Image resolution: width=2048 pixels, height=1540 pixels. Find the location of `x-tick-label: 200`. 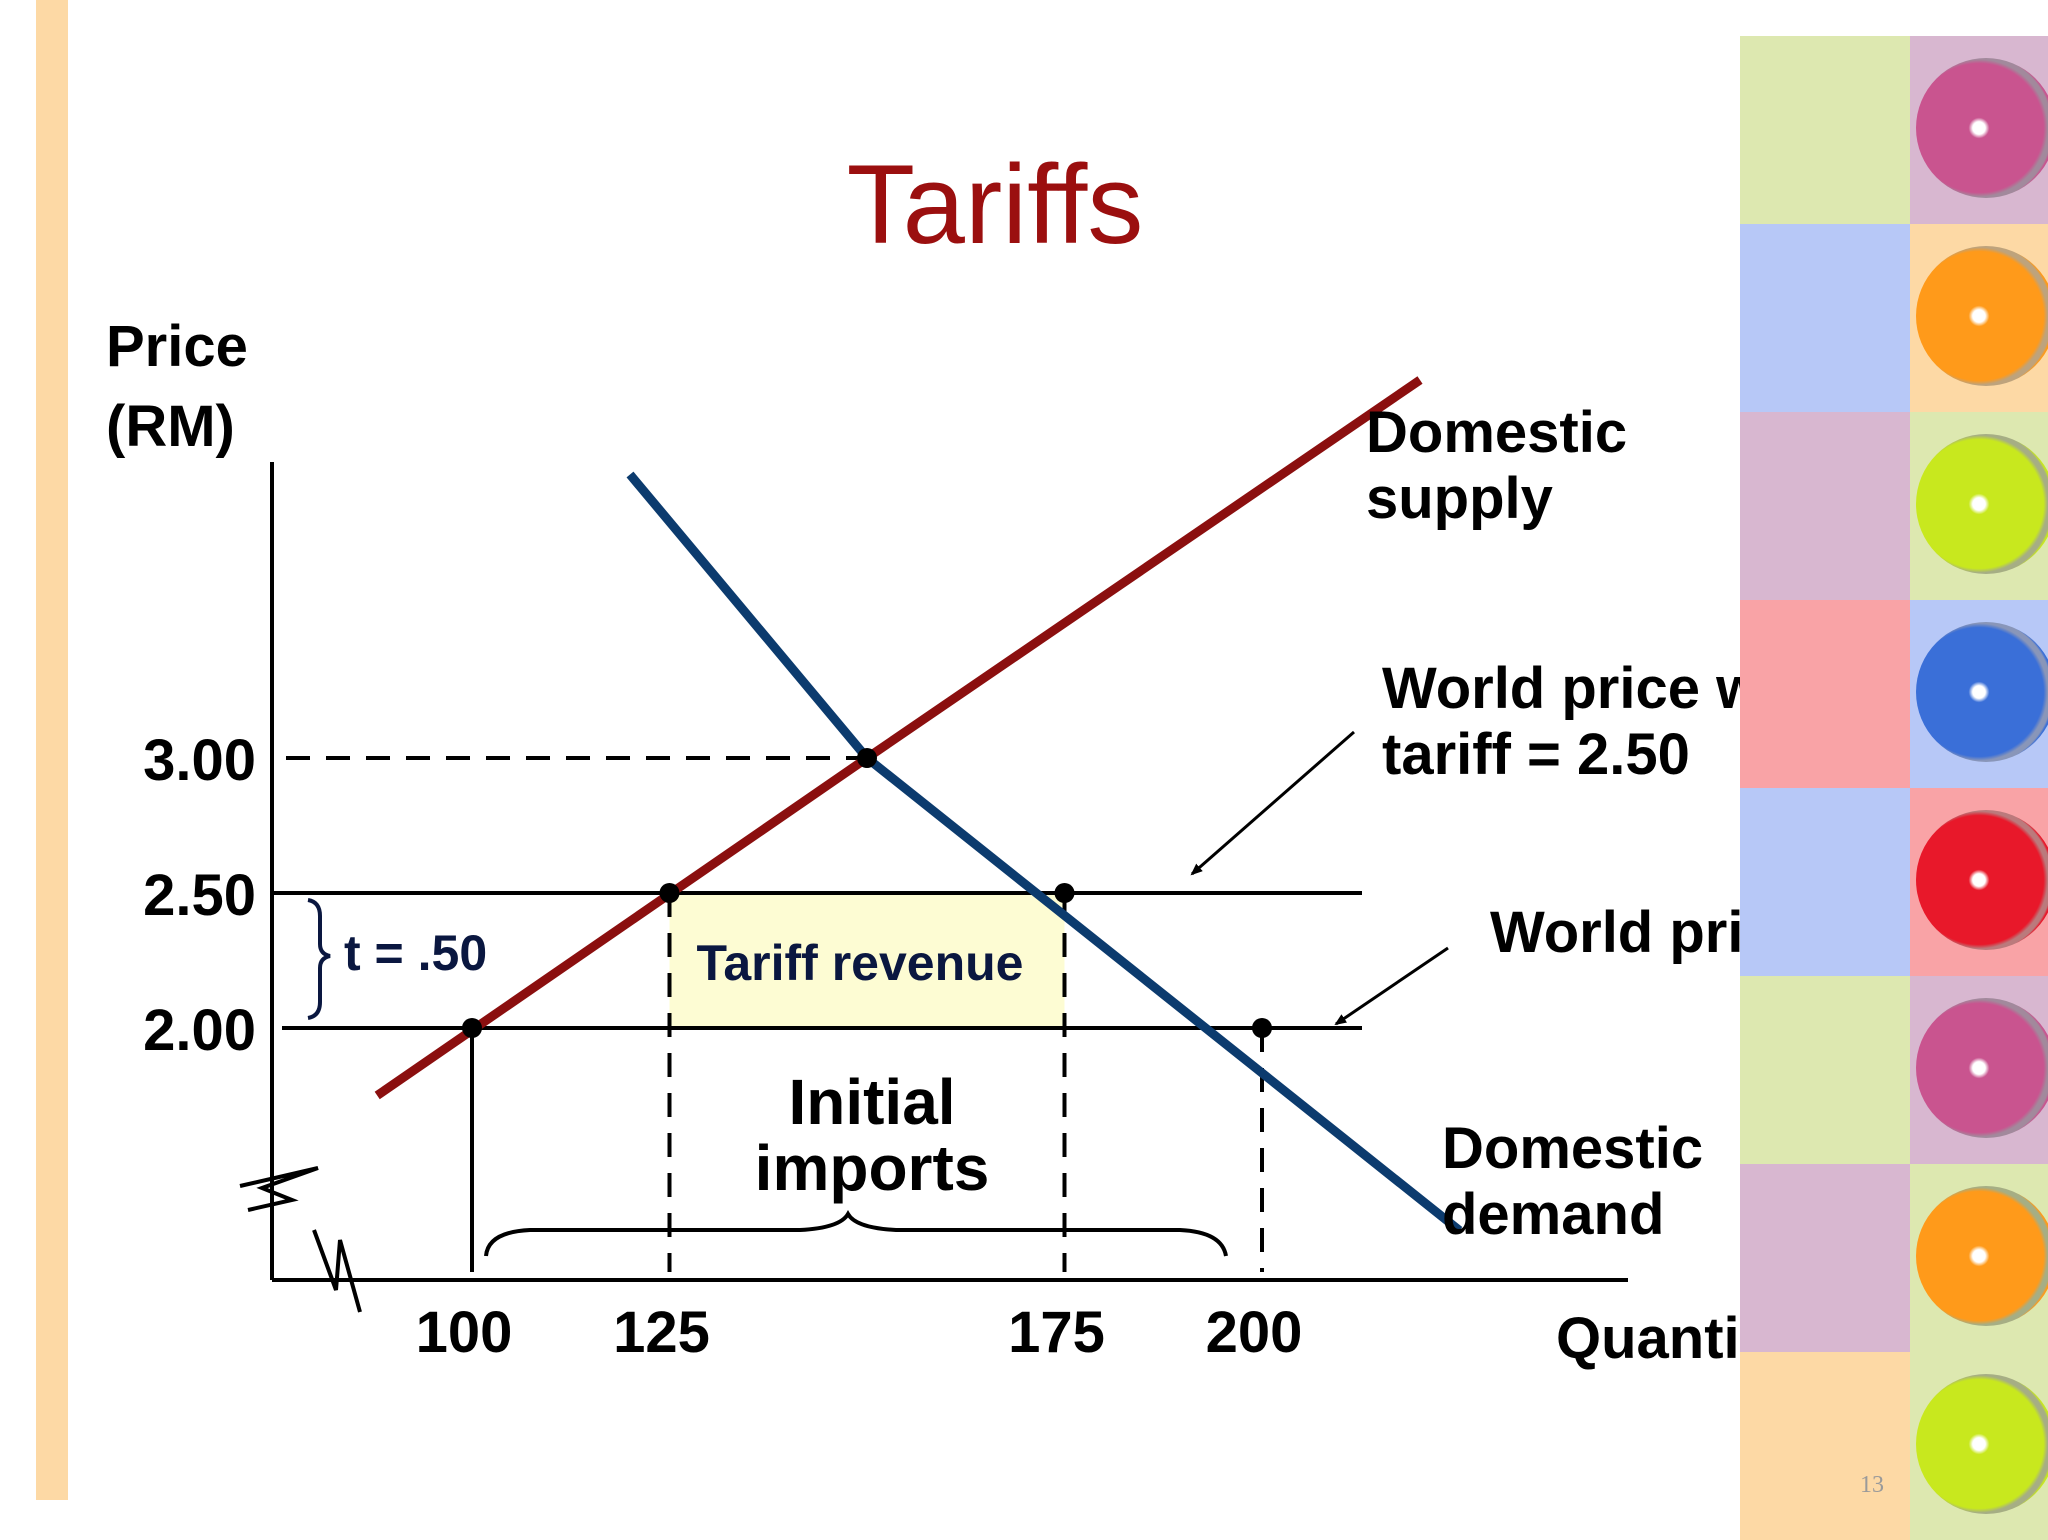

x-tick-label: 200 is located at coordinates (1254, 1332).